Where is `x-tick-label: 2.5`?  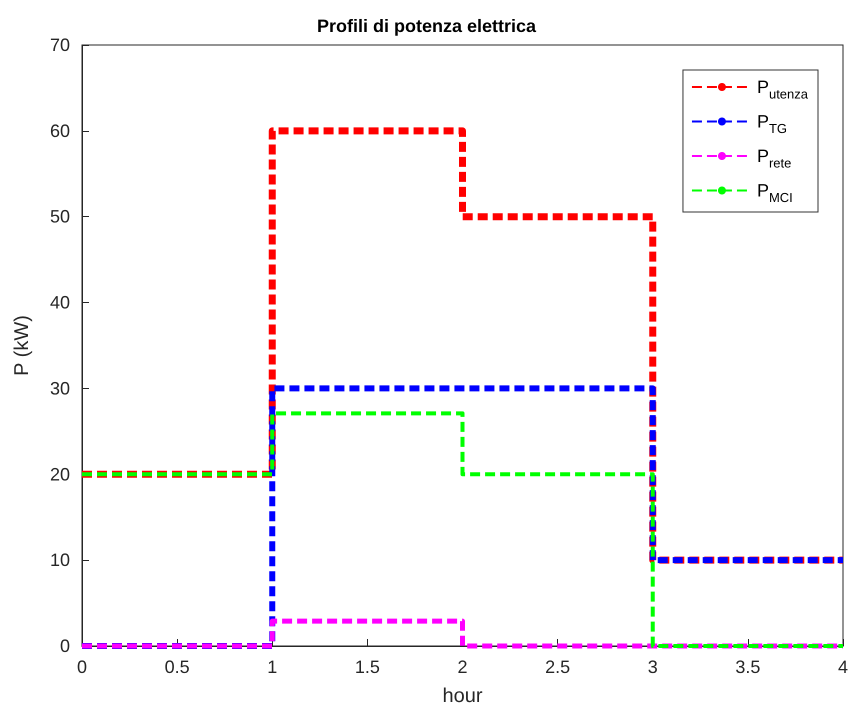 x-tick-label: 2.5 is located at coordinates (557, 667).